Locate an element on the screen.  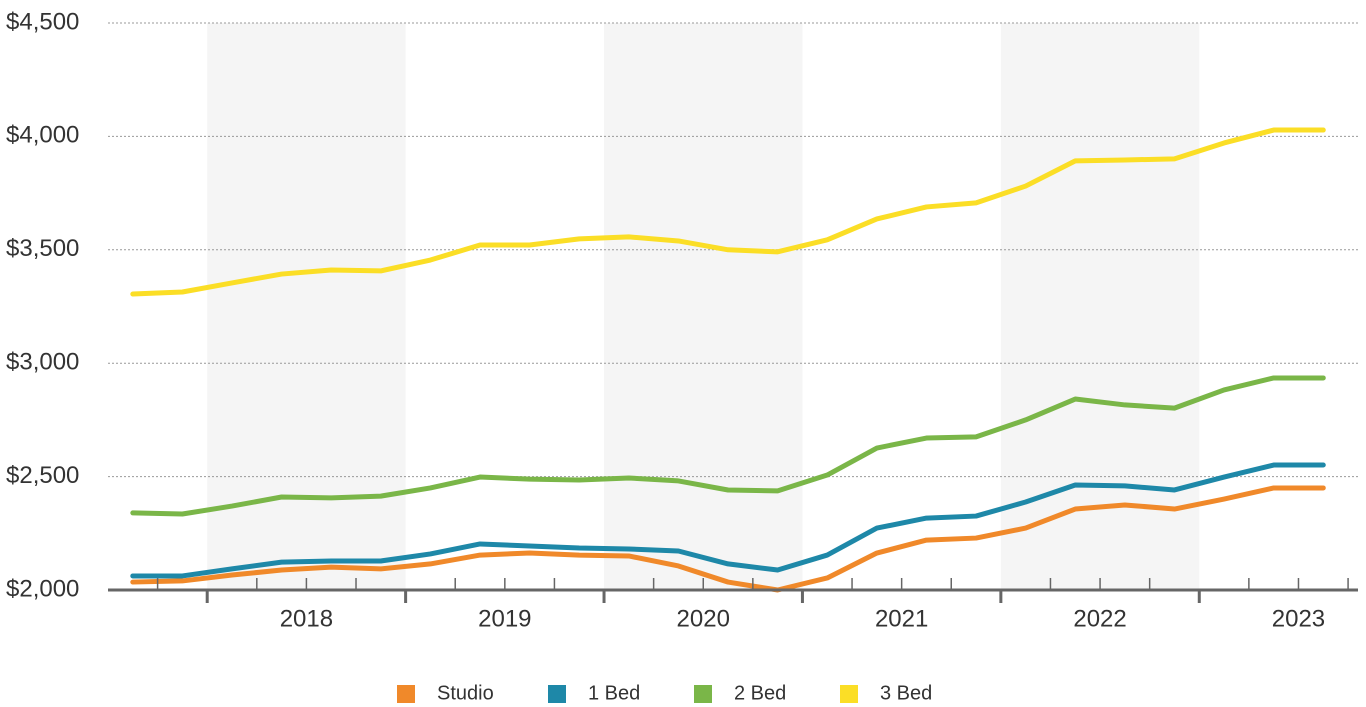
x-tick-label: 2023 is located at coordinates (1298, 618).